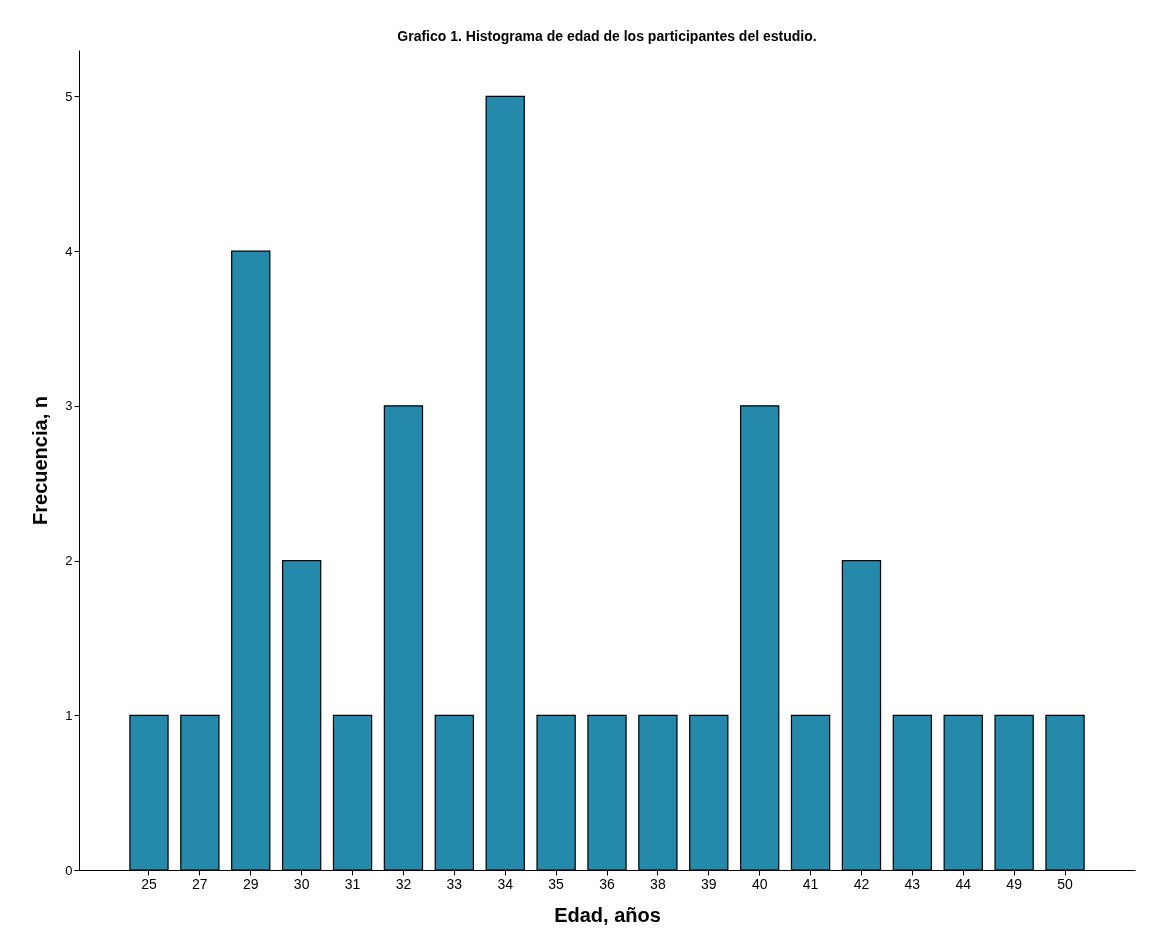 This screenshot has height=950, width=1172. What do you see at coordinates (69, 96) in the screenshot?
I see `y-tick-label: 5` at bounding box center [69, 96].